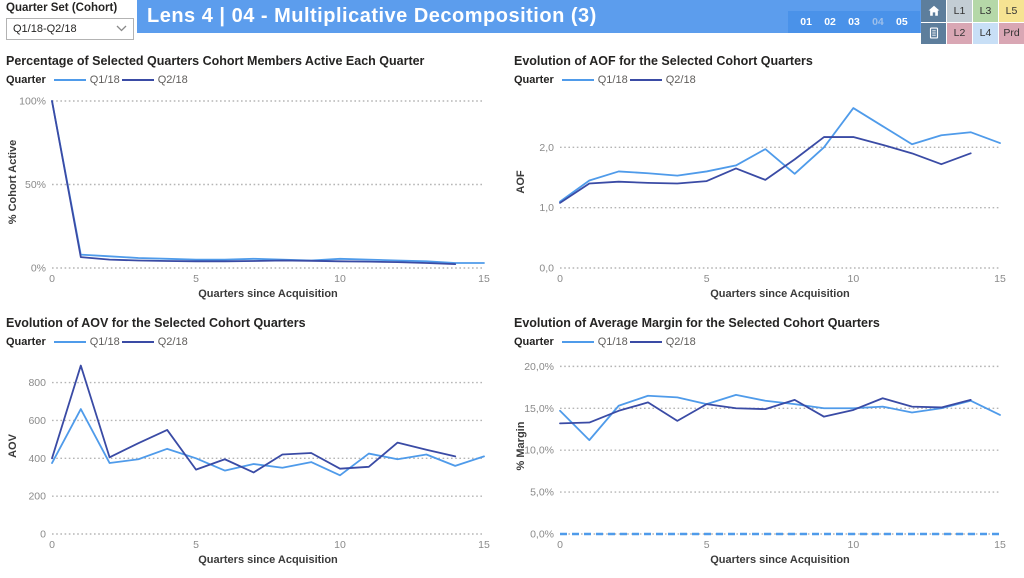 The image size is (1024, 578). Describe the element at coordinates (539, 451) in the screenshot. I see `svg-text: 10,0%` at that location.